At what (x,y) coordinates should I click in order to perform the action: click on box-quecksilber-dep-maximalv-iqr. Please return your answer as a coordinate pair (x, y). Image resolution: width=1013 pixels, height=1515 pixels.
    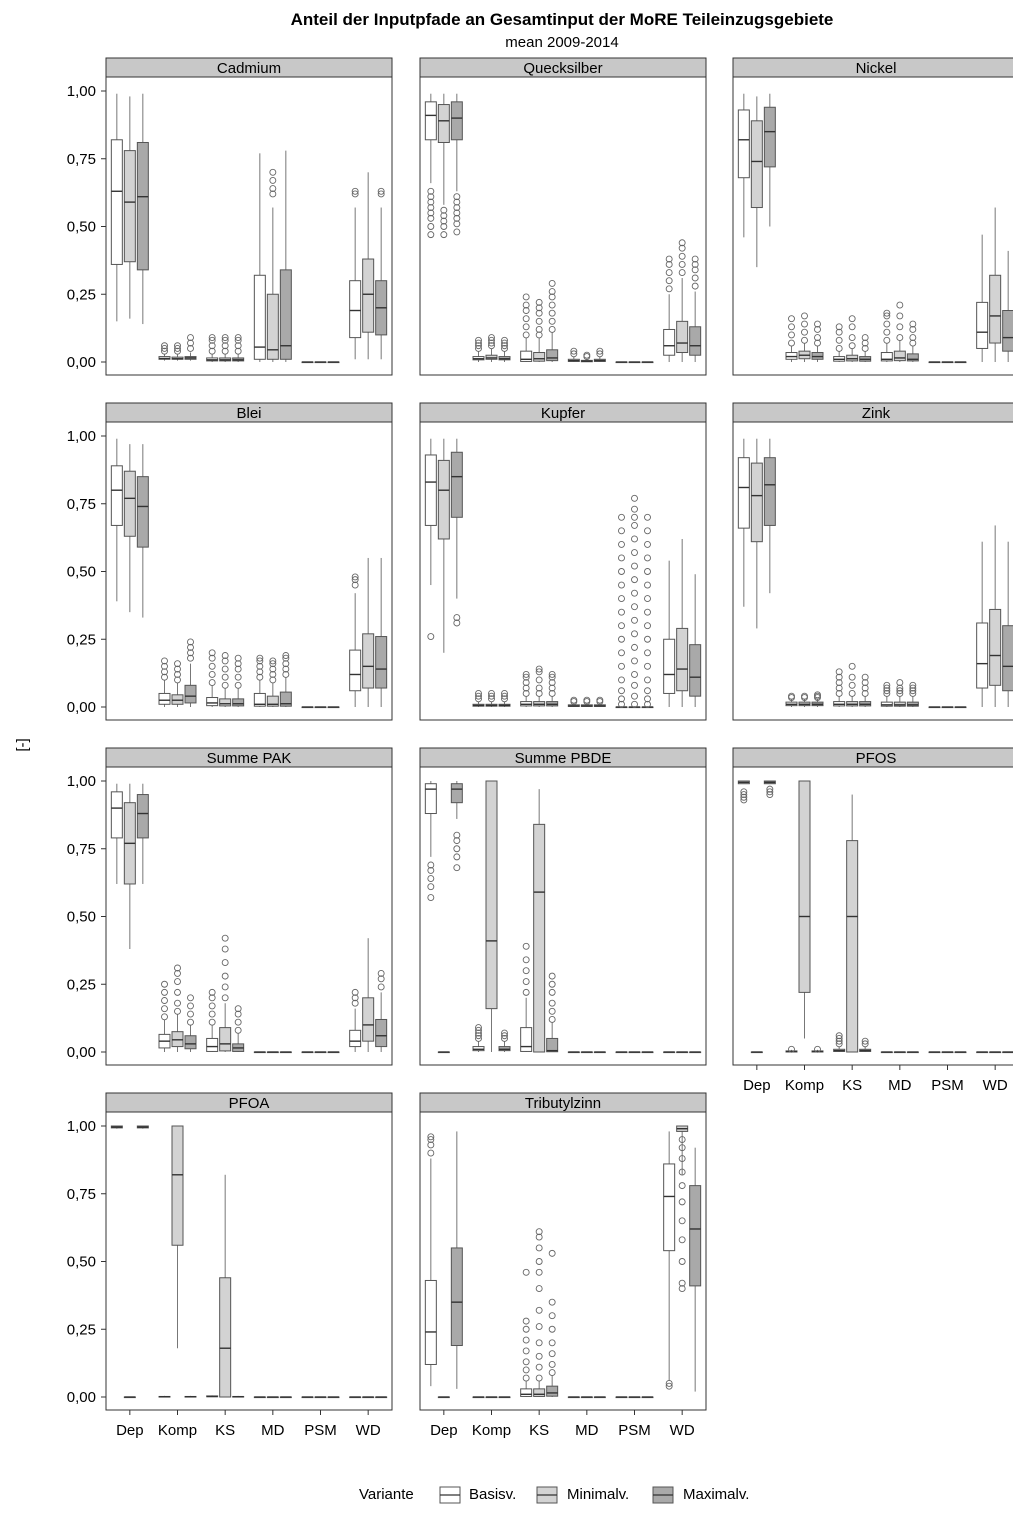
    Looking at the image, I should click on (456, 121).